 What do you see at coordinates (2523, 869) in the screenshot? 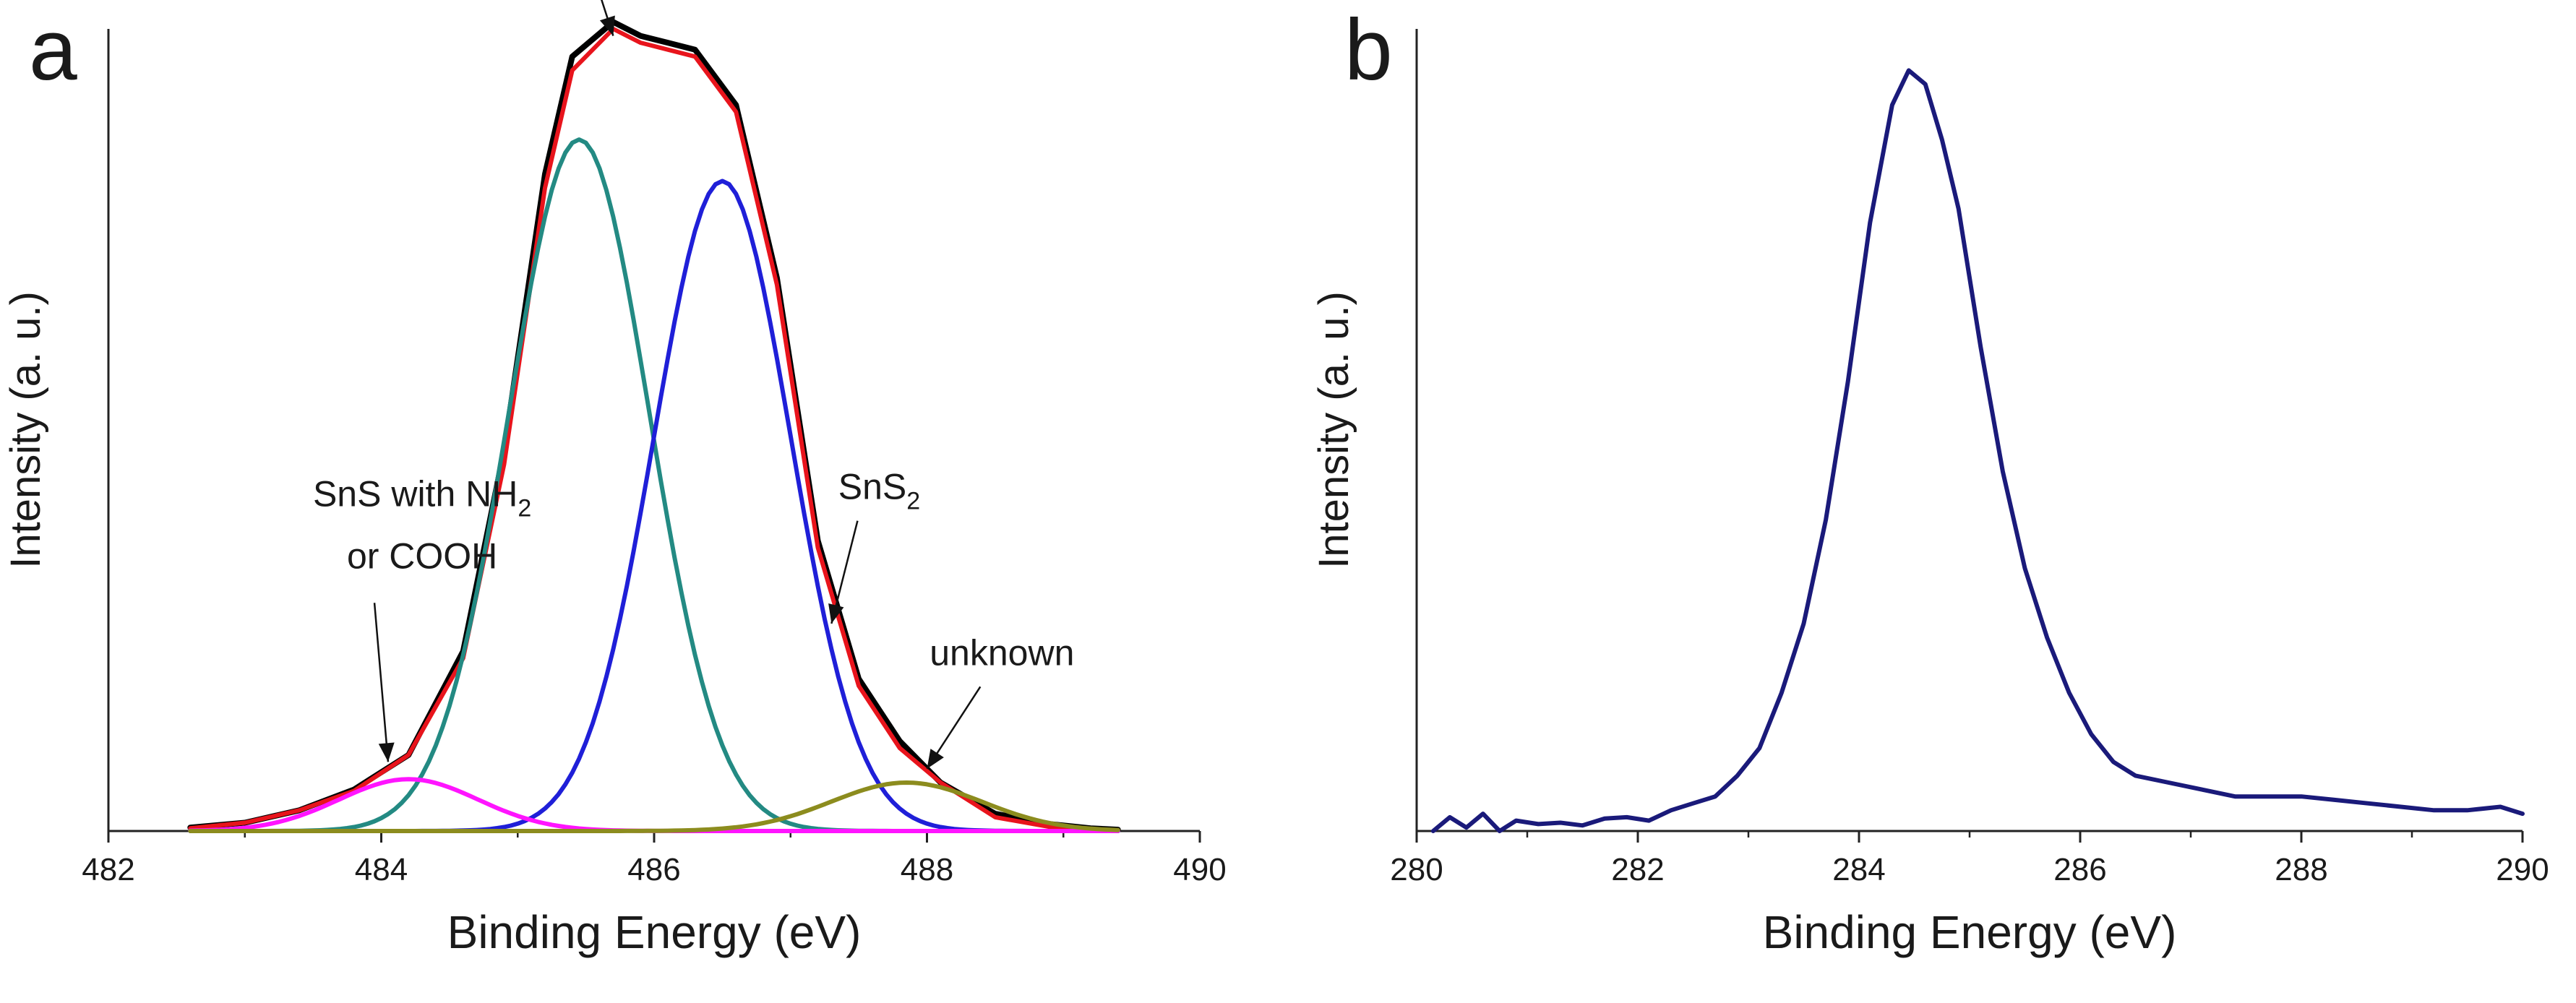
I see `x-tick-label: 290` at bounding box center [2523, 869].